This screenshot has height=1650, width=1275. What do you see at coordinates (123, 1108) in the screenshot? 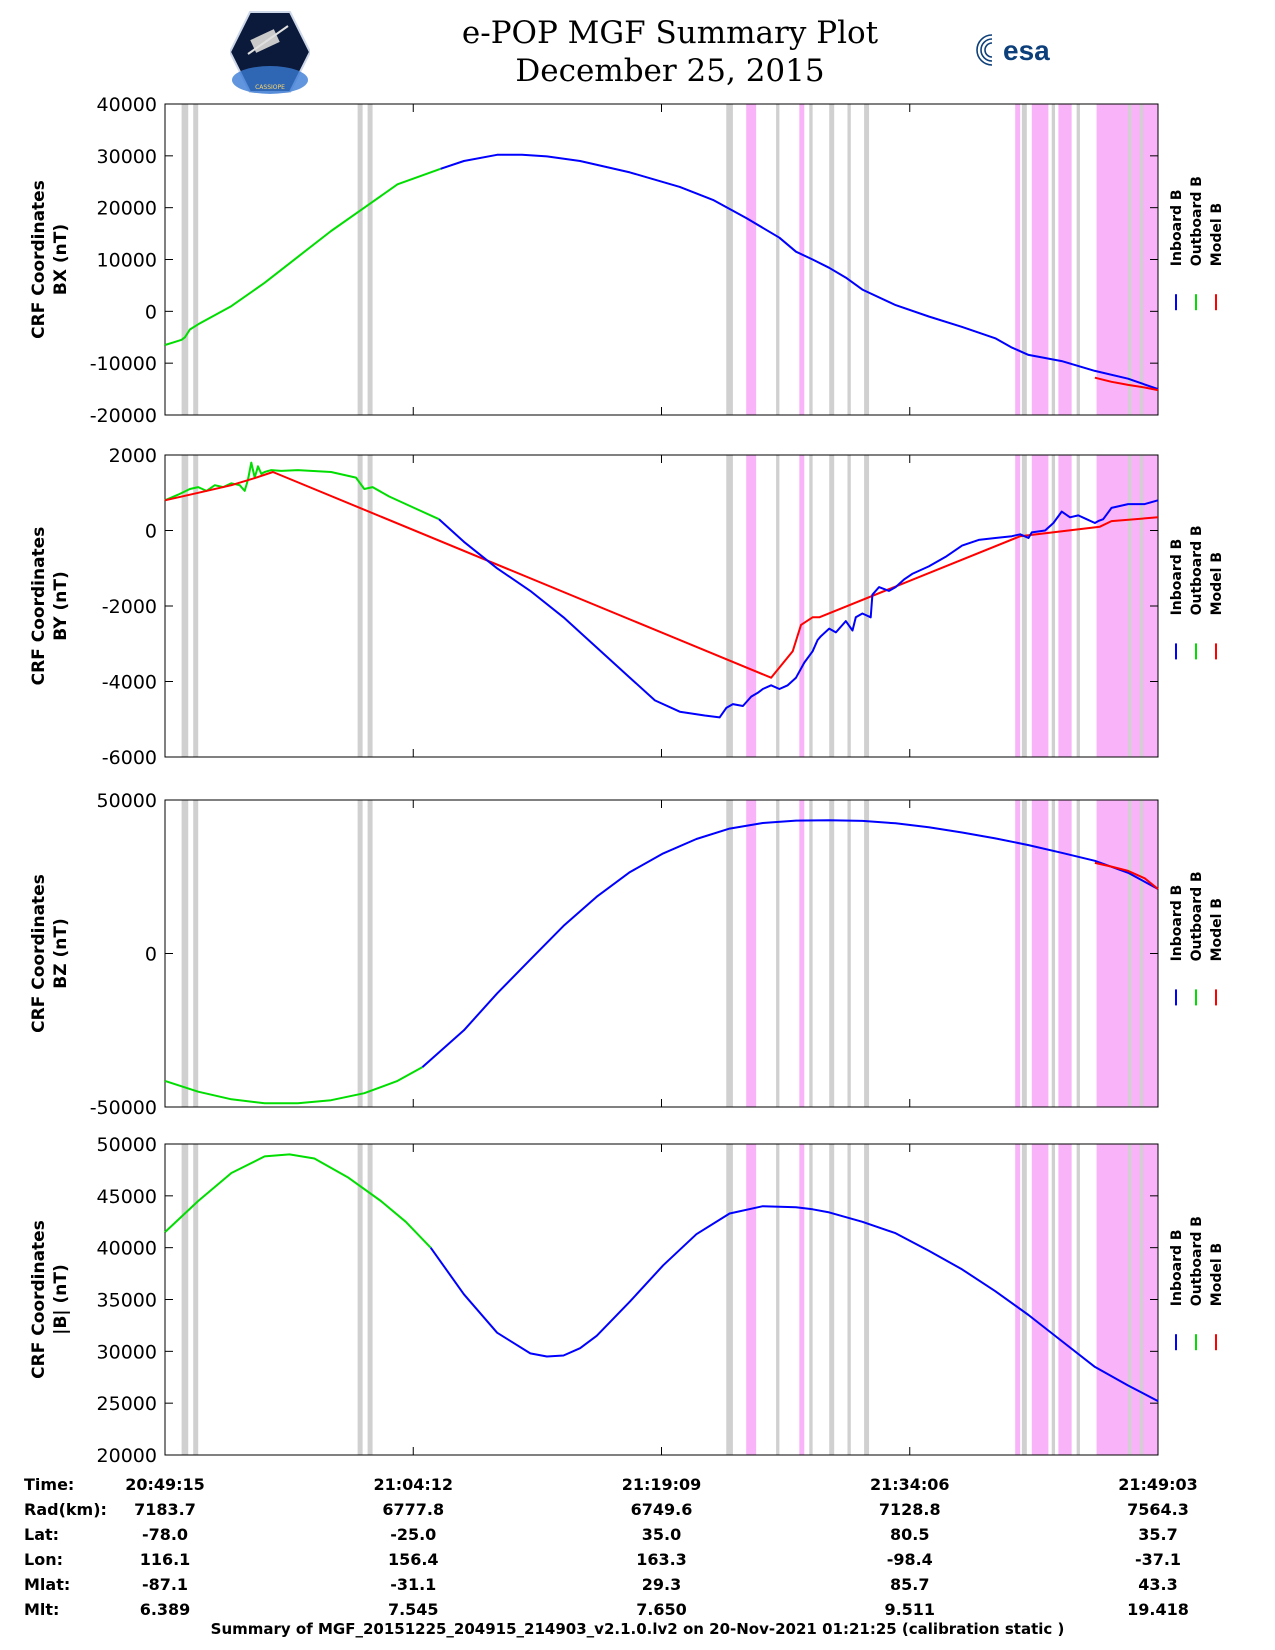
I see `y-tick-label: -50000` at bounding box center [123, 1108].